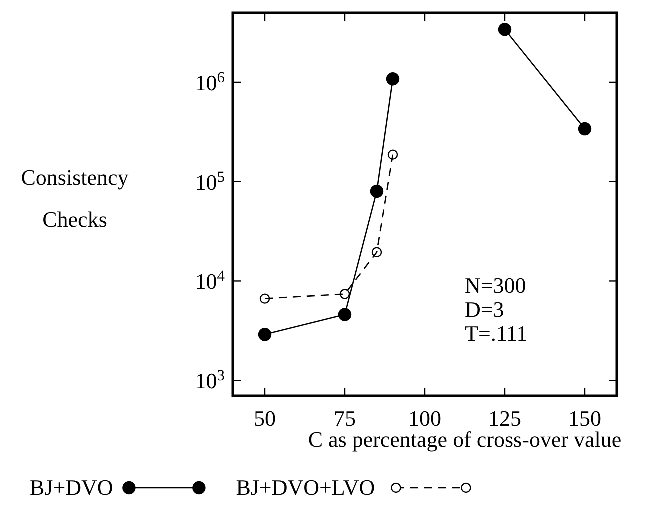 Image resolution: width=666 pixels, height=512 pixels. I want to click on annotation: T=.111, so click(496, 333).